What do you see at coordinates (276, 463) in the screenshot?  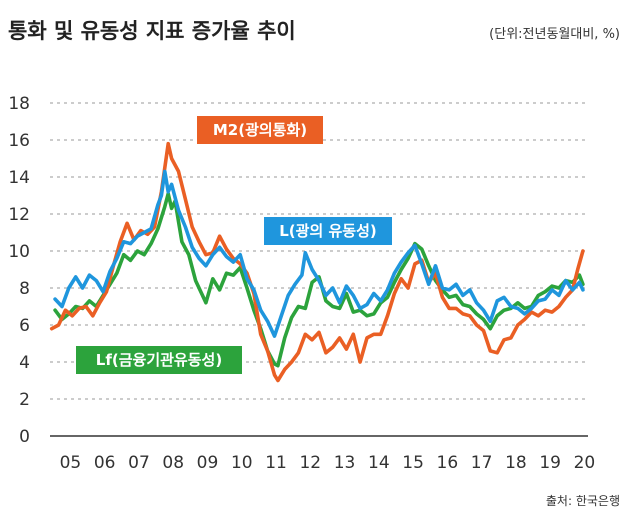 I see `x-tick-label: 11` at bounding box center [276, 463].